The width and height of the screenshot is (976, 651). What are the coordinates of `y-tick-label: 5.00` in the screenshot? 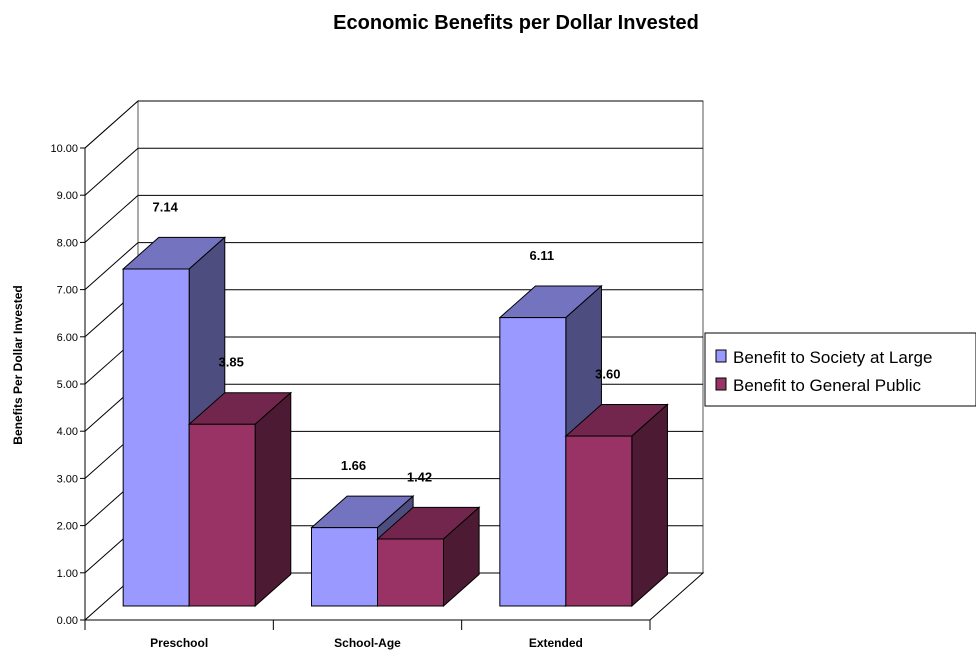 It's located at (67, 385).